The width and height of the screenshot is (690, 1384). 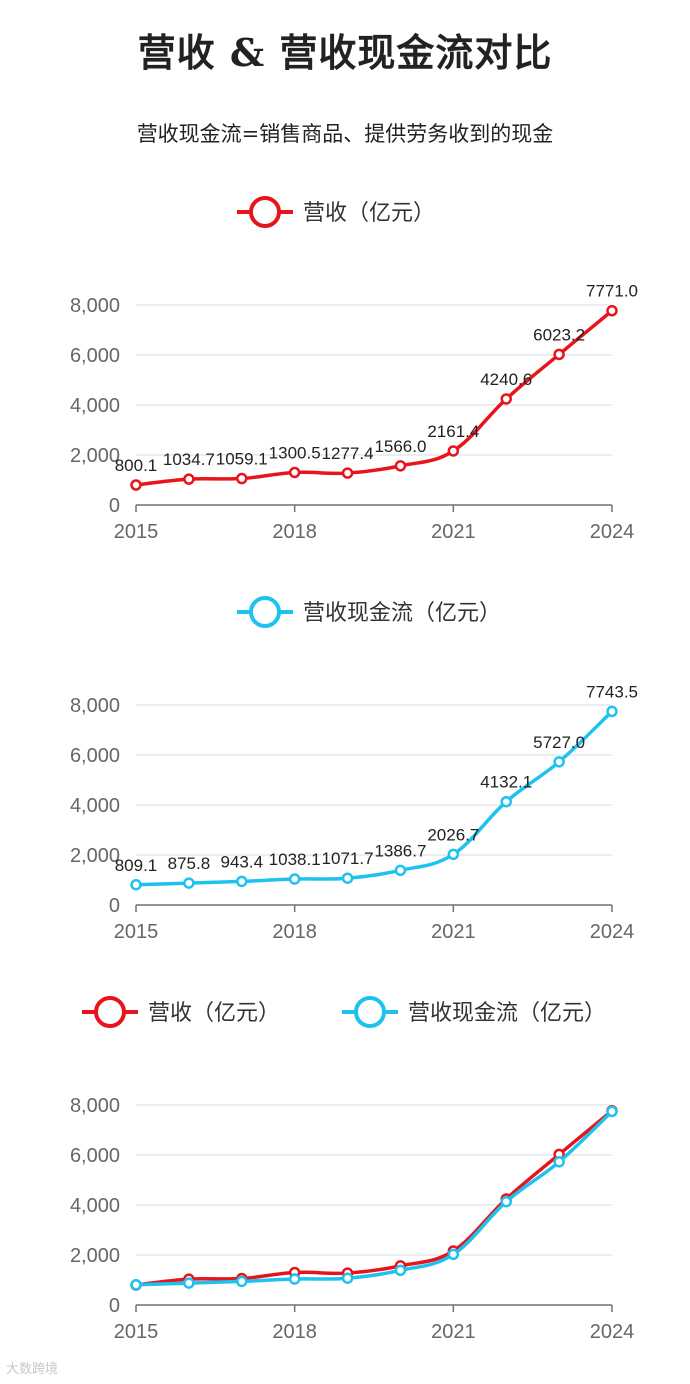 What do you see at coordinates (348, 858) in the screenshot?
I see `data-label: 1071.7` at bounding box center [348, 858].